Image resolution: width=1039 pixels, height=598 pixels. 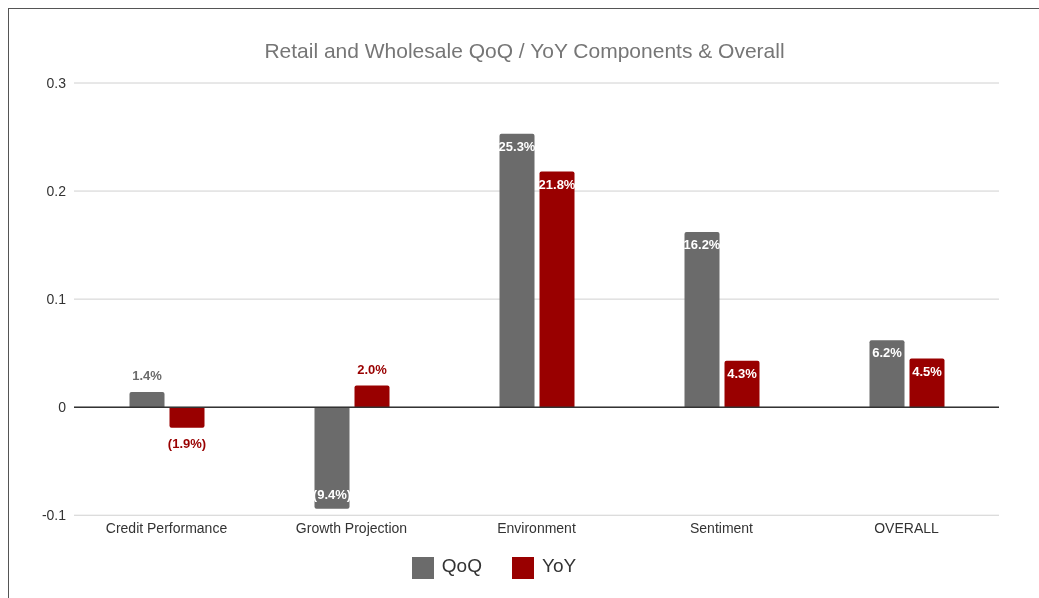 What do you see at coordinates (56, 82) in the screenshot?
I see `y-tick-label: 0.3` at bounding box center [56, 82].